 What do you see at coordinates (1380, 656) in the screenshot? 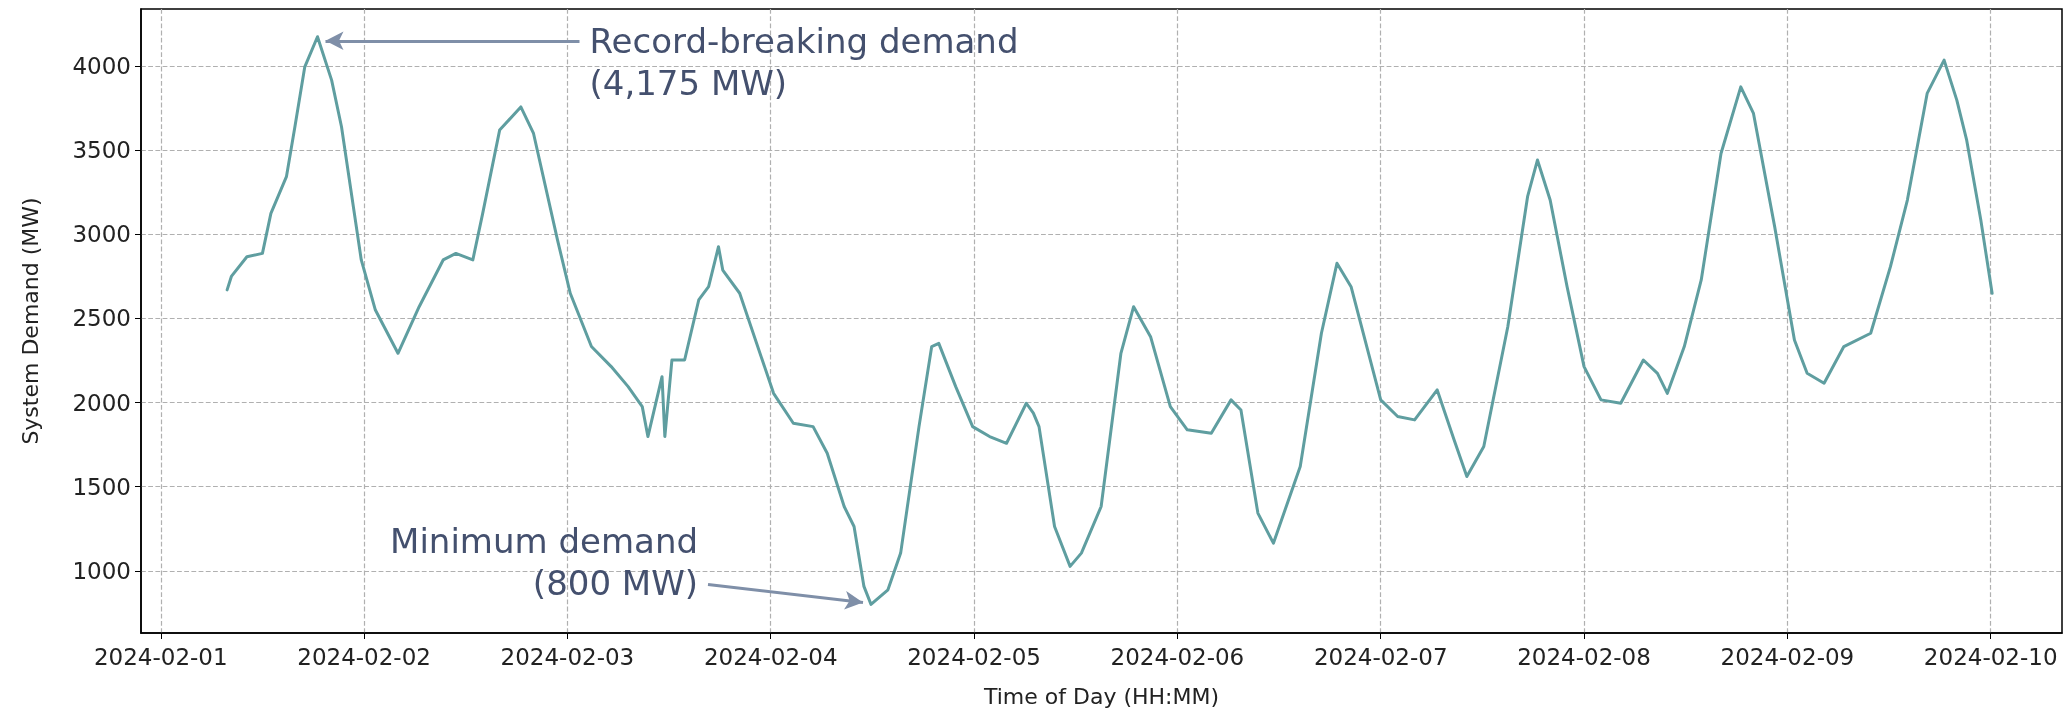
I see `x-tick-label: 2024-02-07` at bounding box center [1380, 656].